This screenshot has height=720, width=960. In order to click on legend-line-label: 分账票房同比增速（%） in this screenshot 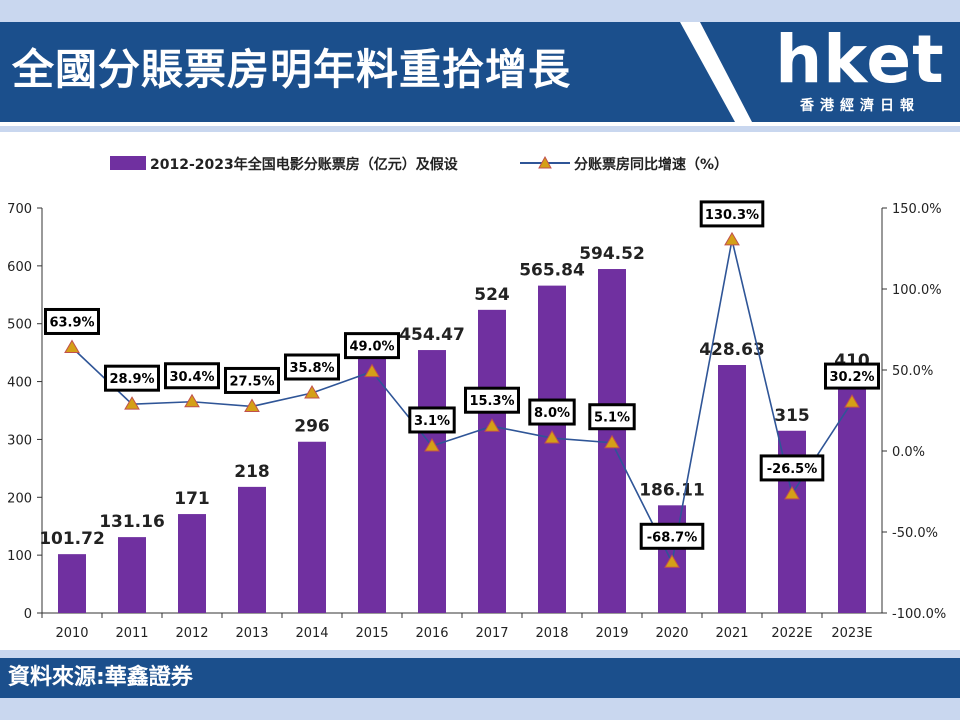, I will do `click(651, 164)`.